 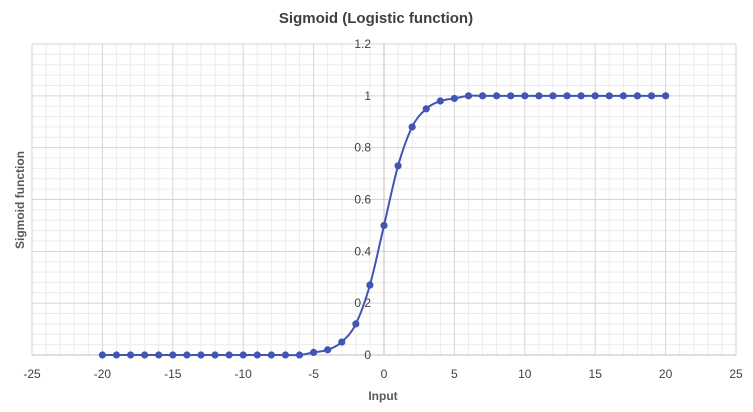 I want to click on x-tick-label: -25, so click(x=32, y=374).